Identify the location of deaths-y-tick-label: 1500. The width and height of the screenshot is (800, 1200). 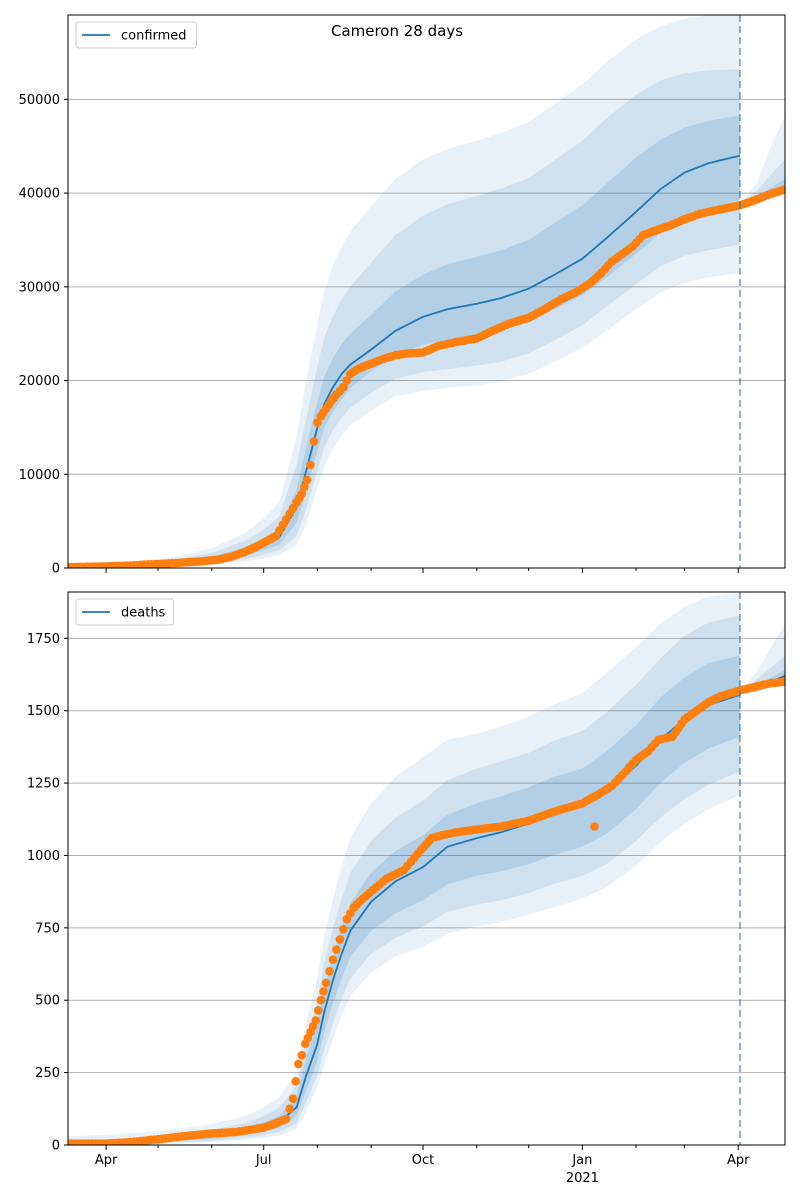
(43, 711).